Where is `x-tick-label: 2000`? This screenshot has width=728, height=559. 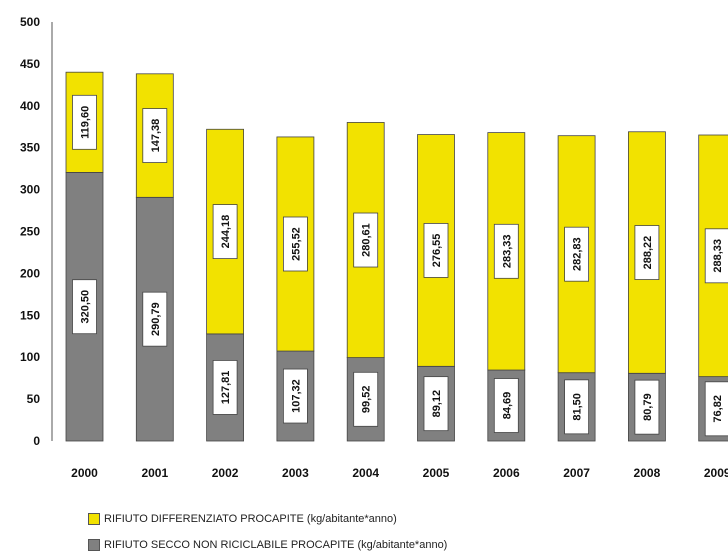
x-tick-label: 2000 is located at coordinates (84, 473).